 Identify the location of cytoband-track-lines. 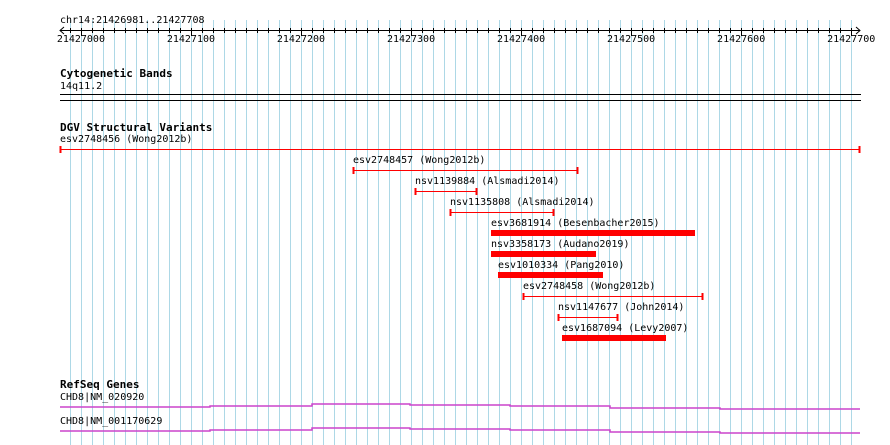
(460, 97).